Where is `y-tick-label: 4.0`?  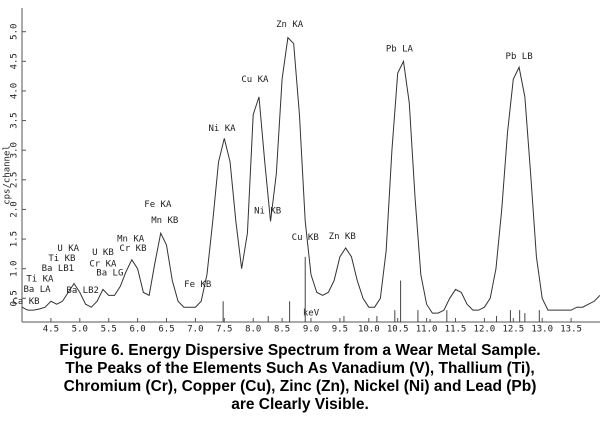
y-tick-label: 4.0 is located at coordinates (15, 91).